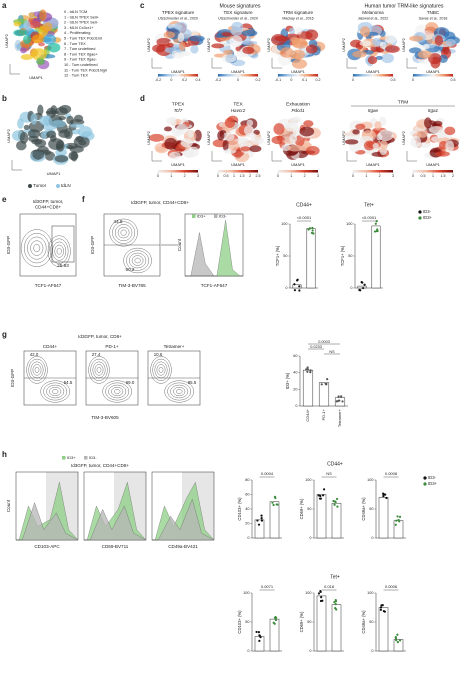 This screenshot has width=463, height=685. What do you see at coordinates (79, 48) in the screenshot?
I see `cluster-label: 7 - Tum undefined` at bounding box center [79, 48].